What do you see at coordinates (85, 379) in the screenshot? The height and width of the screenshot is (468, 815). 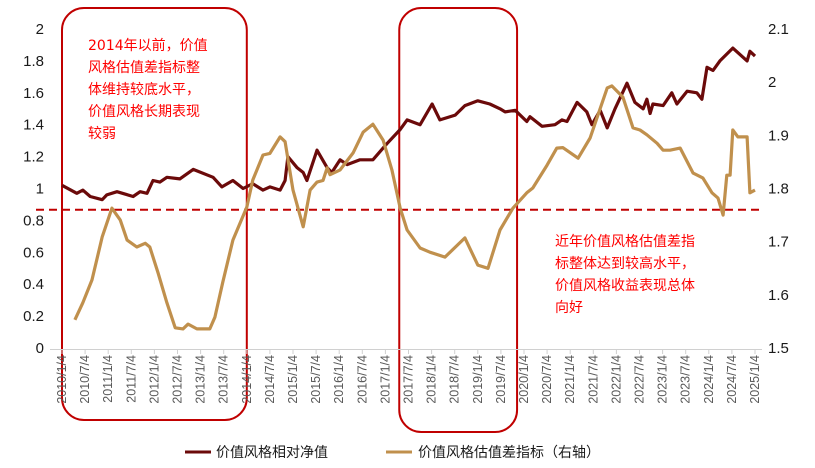 I see `x-tick-label: 2010/7/4` at bounding box center [85, 379].